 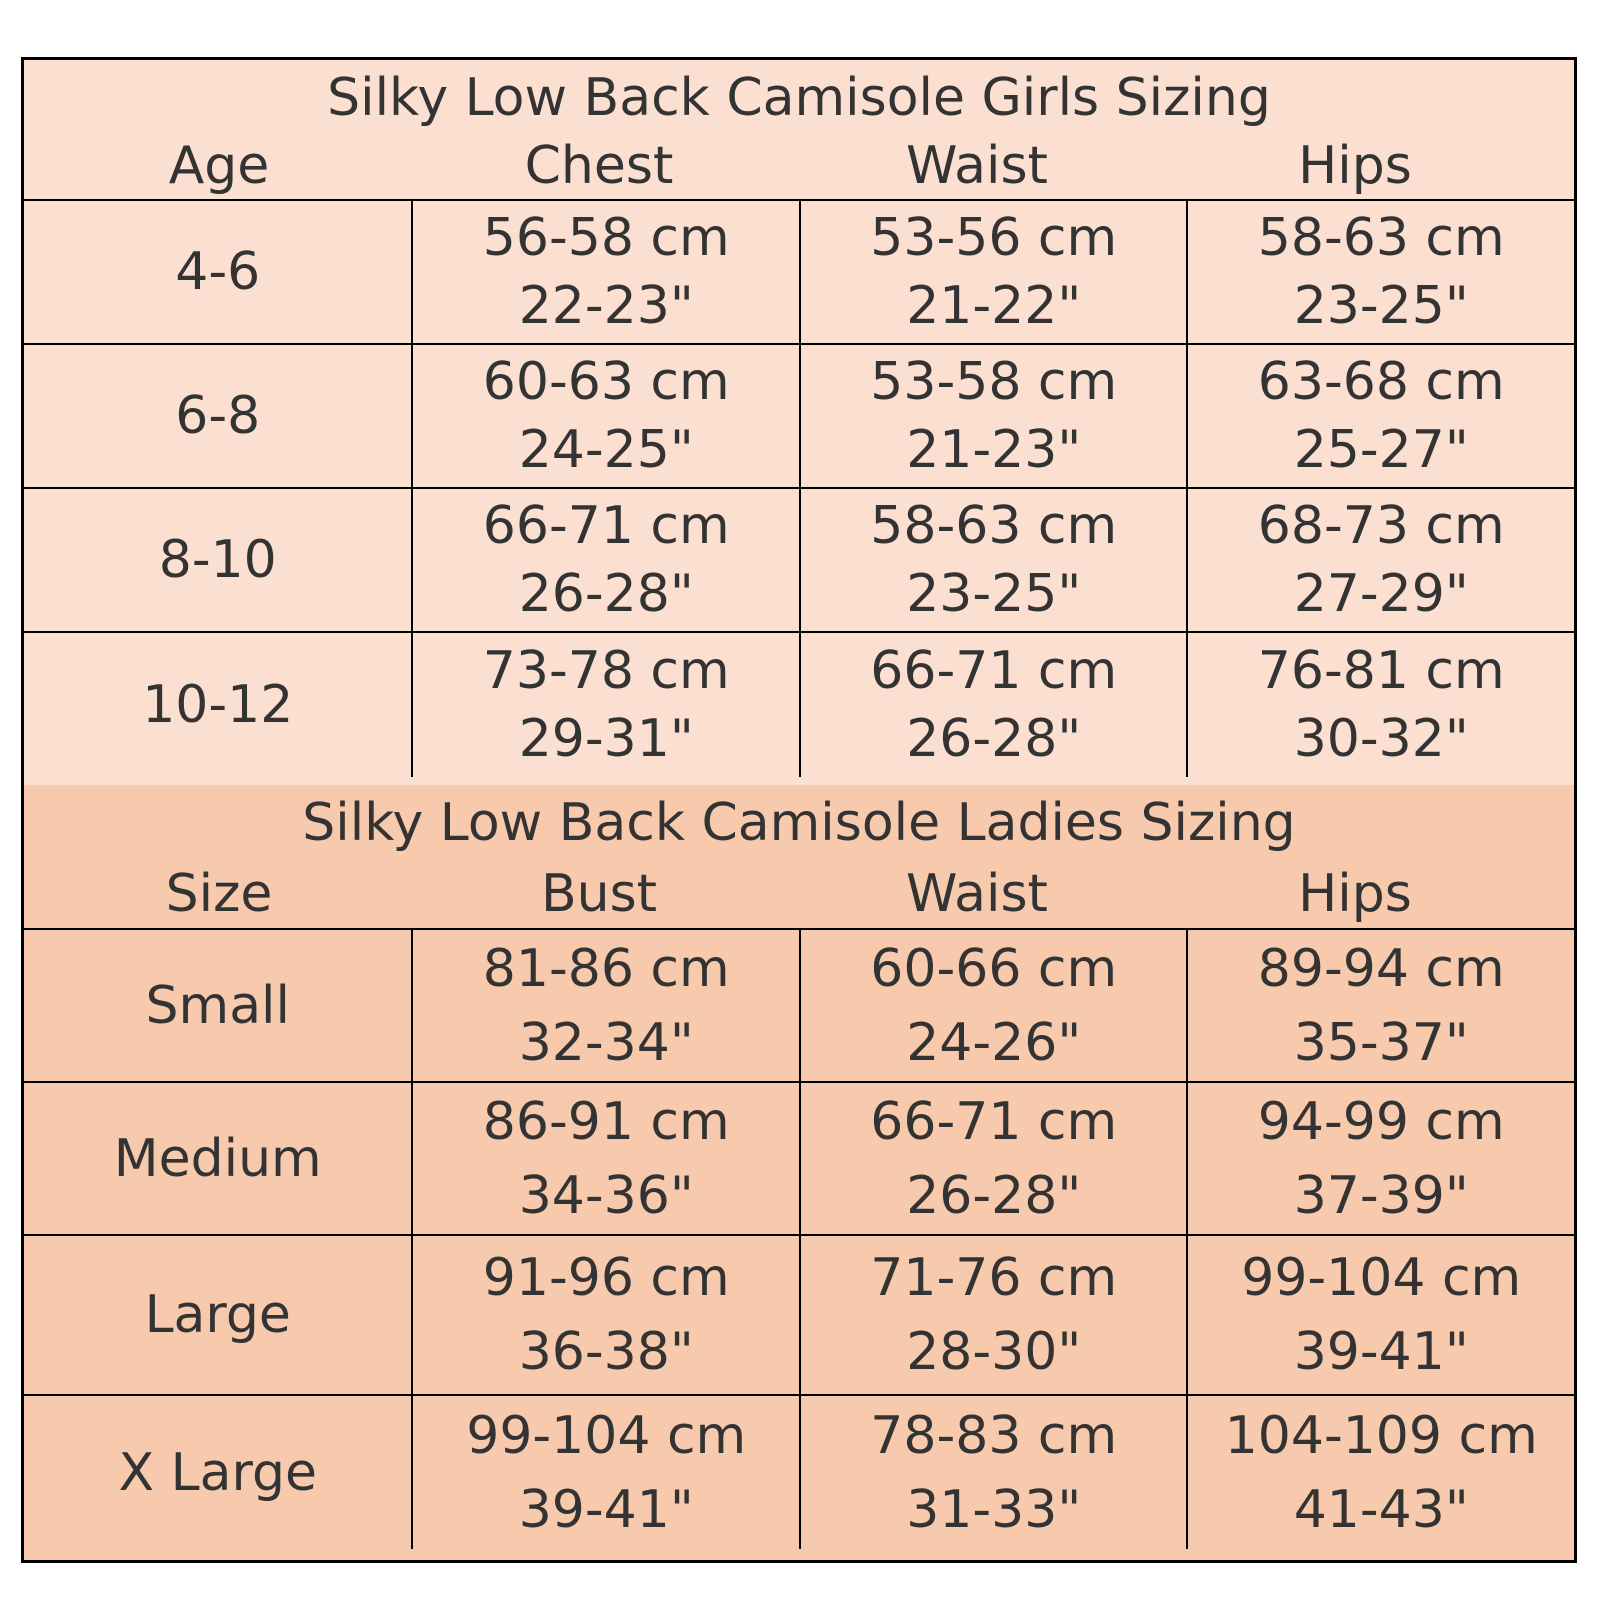 What do you see at coordinates (605, 272) in the screenshot?
I see `chest-cell: 56-58 cm 22-23"` at bounding box center [605, 272].